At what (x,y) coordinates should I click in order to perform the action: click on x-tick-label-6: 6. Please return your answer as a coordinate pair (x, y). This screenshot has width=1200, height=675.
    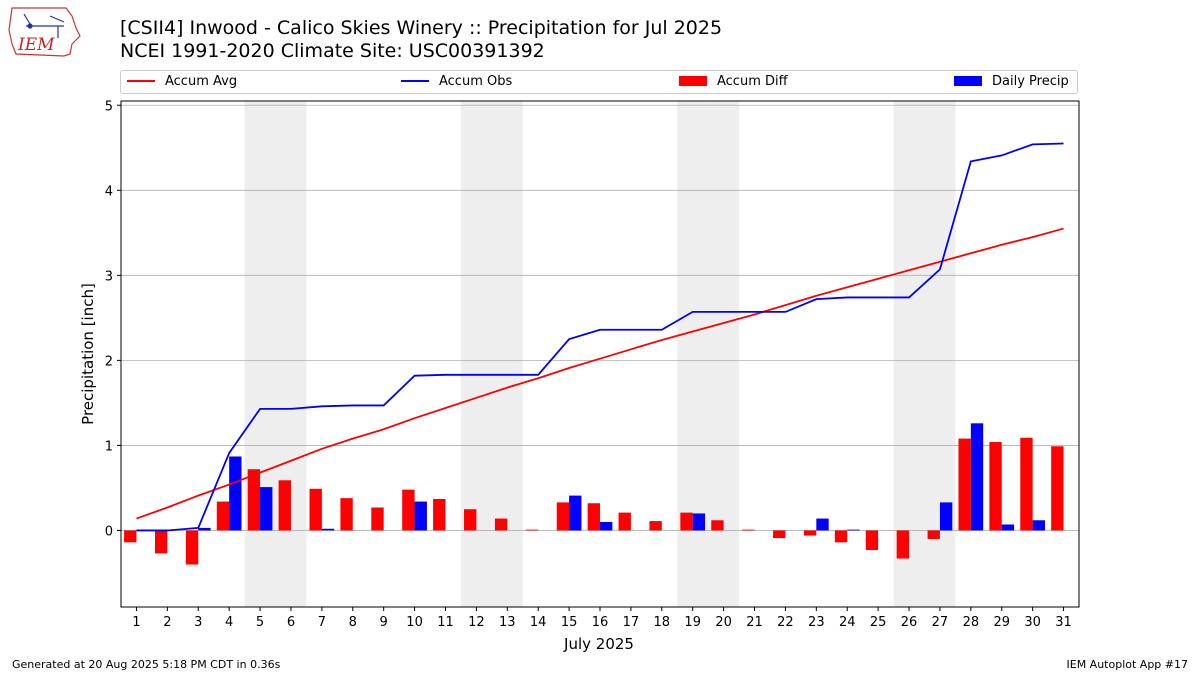
    Looking at the image, I should click on (291, 622).